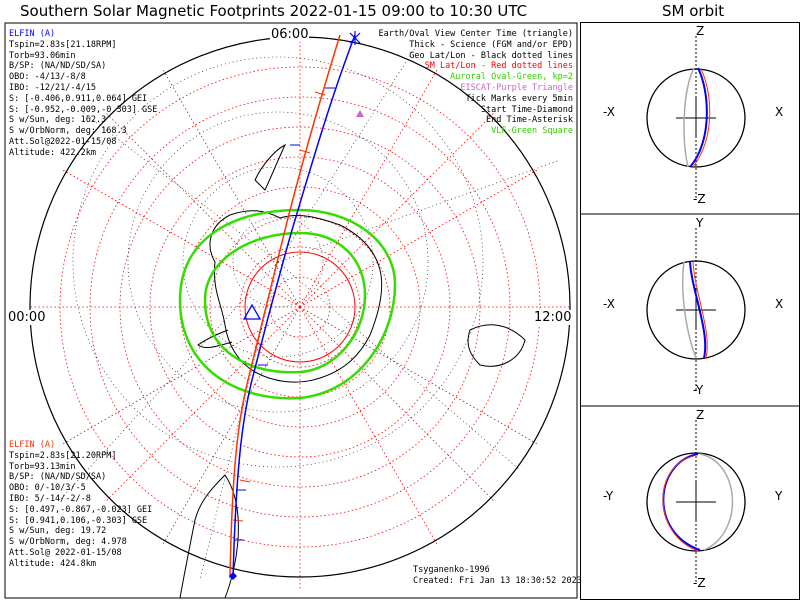 This screenshot has width=800, height=600. What do you see at coordinates (78, 520) in the screenshot?
I see `info-line: S: [0.941,0.106,-0.303] GSE` at bounding box center [78, 520].